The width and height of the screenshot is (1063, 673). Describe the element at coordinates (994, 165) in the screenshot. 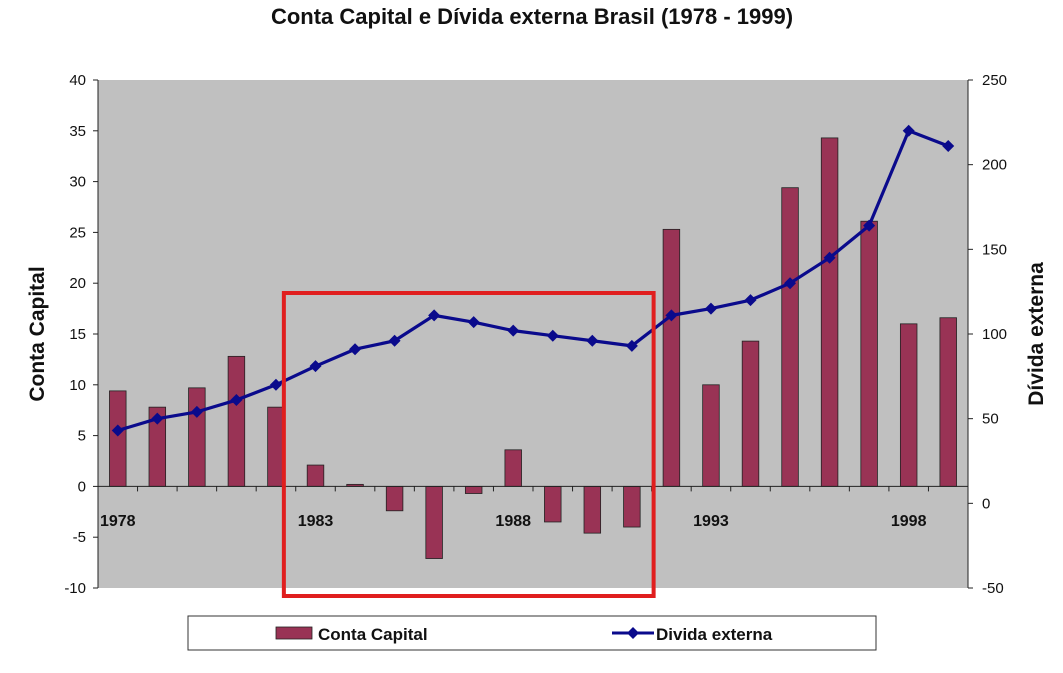

I see `y2-tick-label: 200` at that location.